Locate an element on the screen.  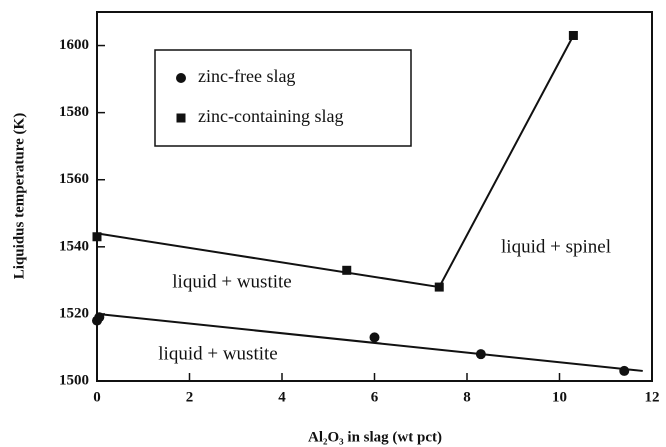
y-tick-label: 1600 is located at coordinates (74, 45).